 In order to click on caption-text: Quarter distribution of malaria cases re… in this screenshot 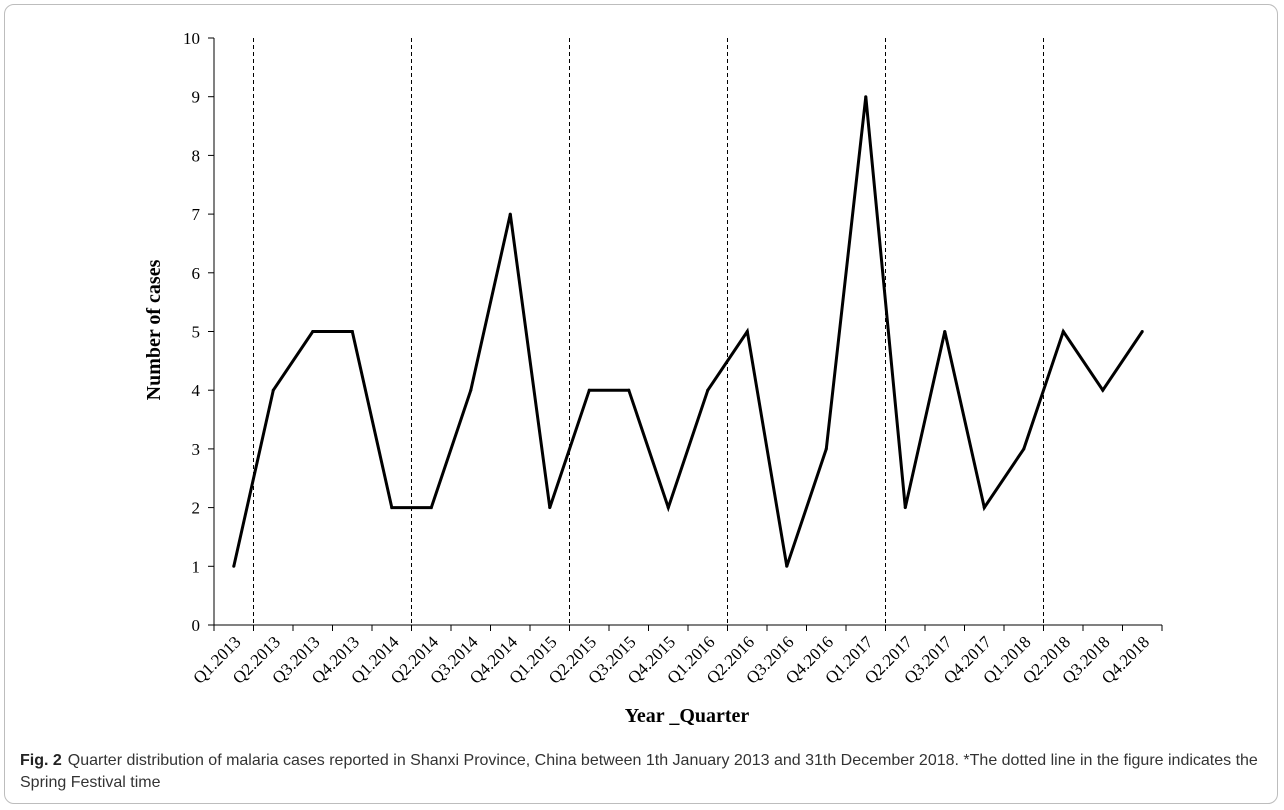, I will do `click(639, 771)`.